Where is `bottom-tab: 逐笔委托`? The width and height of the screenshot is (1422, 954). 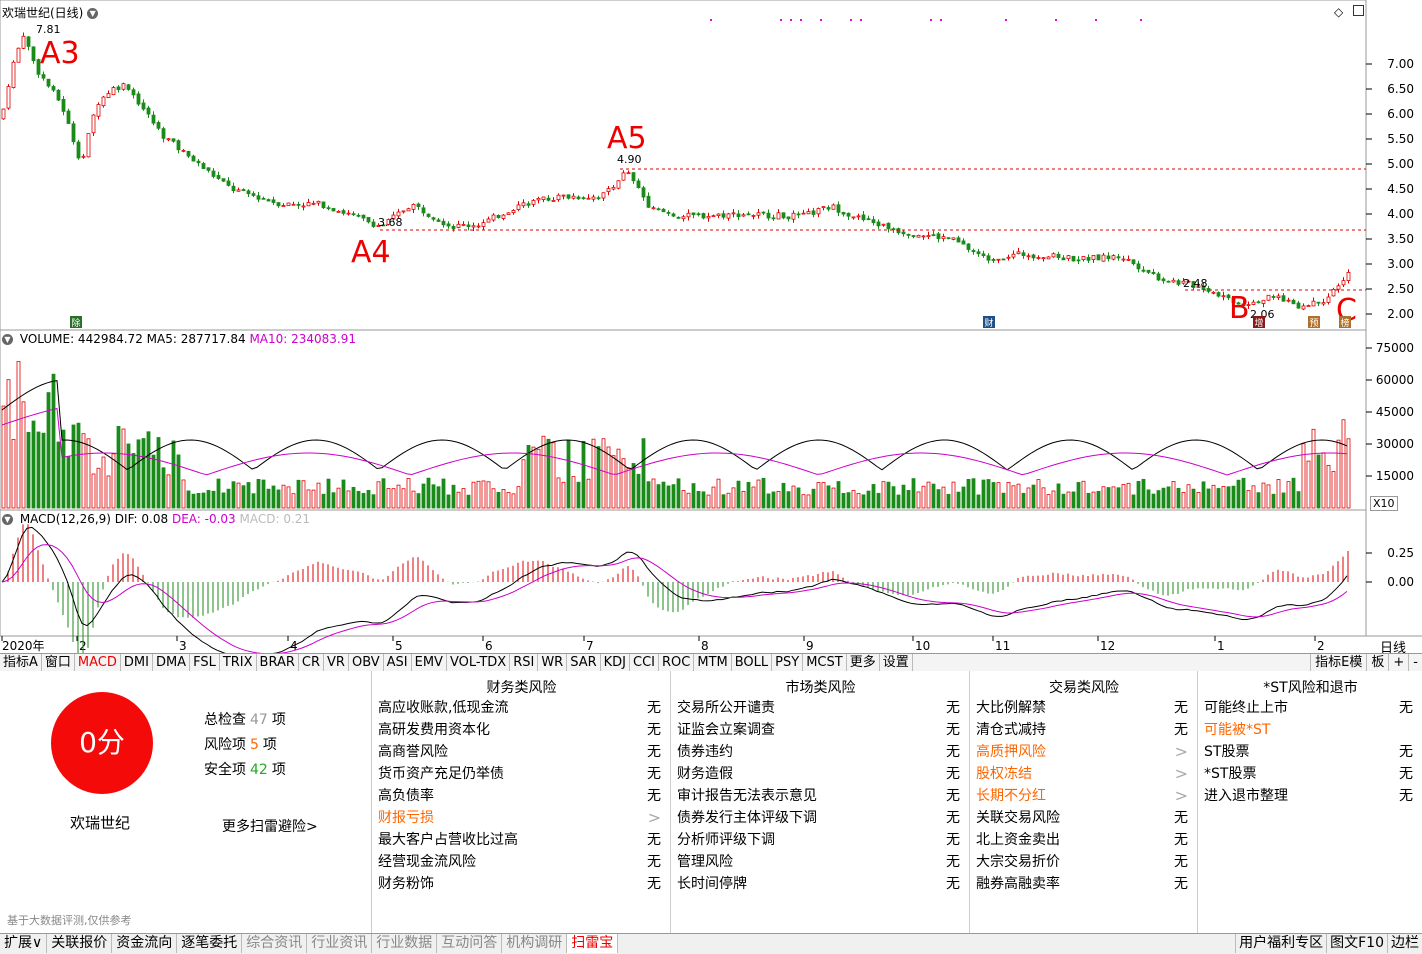
bottom-tab: 逐笔委托 is located at coordinates (210, 943).